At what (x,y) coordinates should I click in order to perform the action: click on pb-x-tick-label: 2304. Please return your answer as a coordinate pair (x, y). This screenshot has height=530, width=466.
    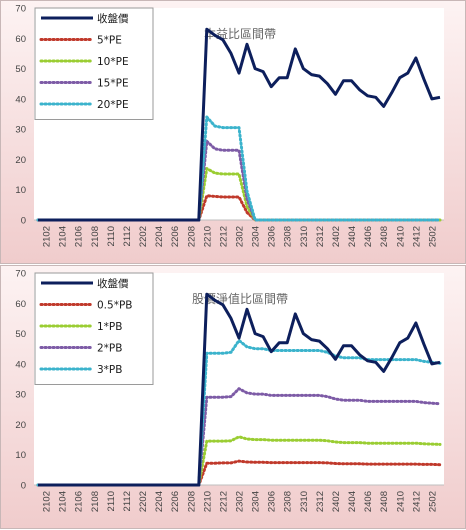
    Looking at the image, I should click on (256, 501).